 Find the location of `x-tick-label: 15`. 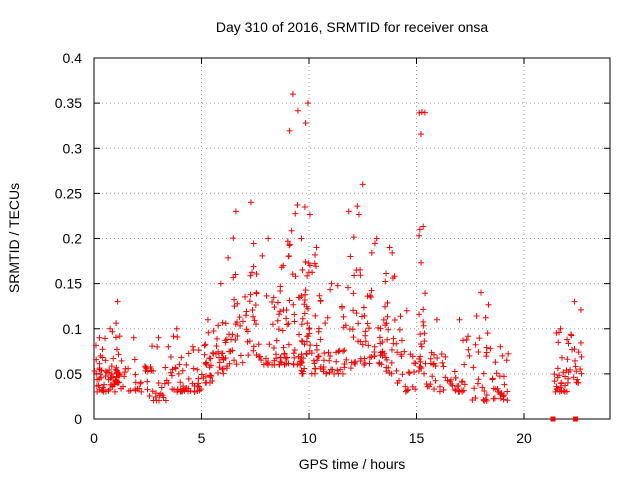

x-tick-label: 15 is located at coordinates (417, 438).